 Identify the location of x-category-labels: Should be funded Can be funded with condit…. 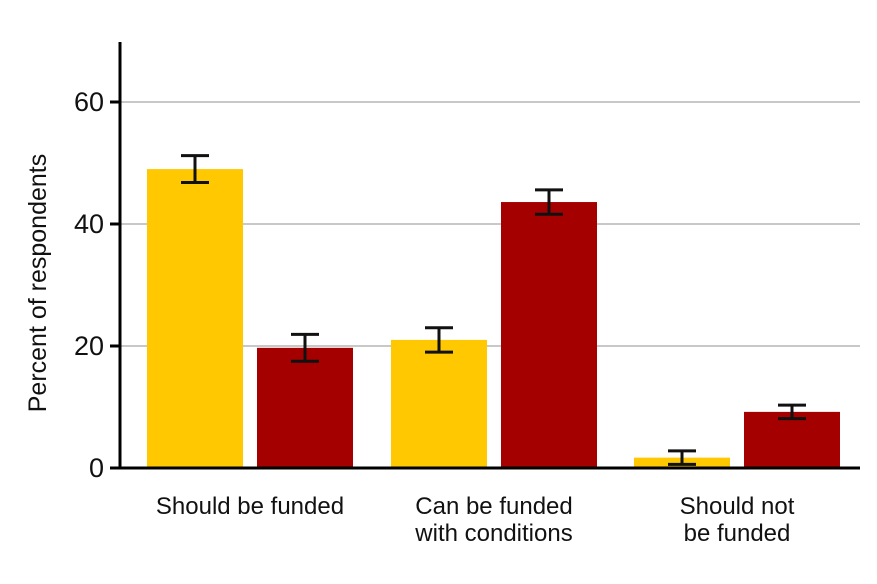
(475, 520).